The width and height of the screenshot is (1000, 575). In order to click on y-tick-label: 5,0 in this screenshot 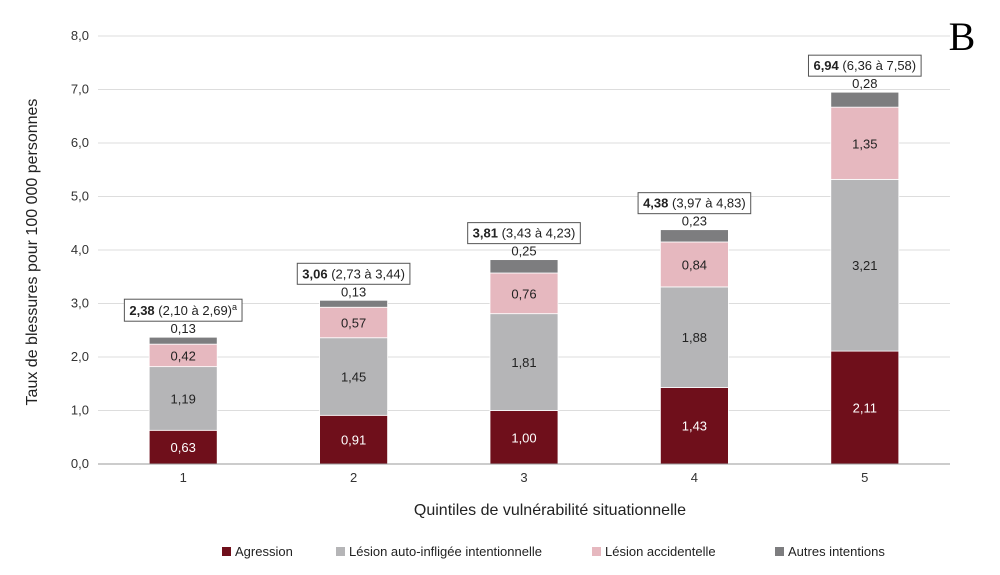, I will do `click(80, 196)`.